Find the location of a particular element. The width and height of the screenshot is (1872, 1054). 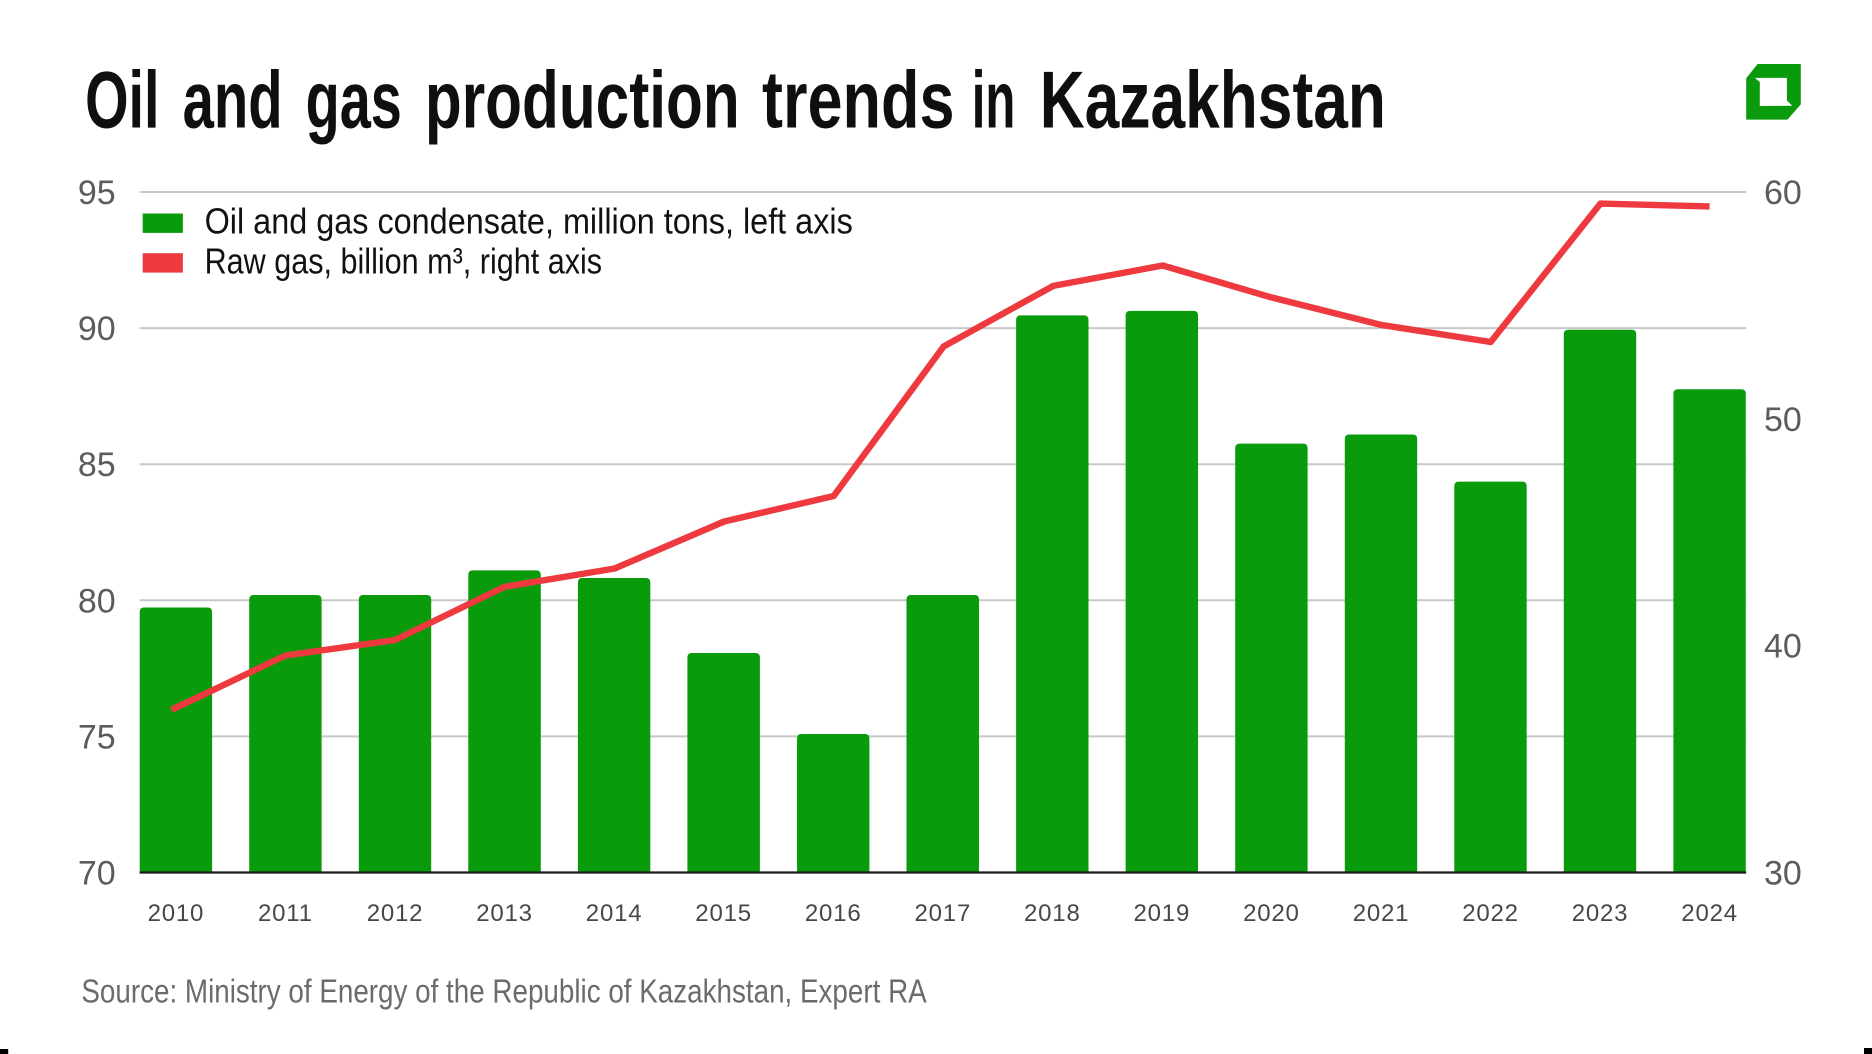

svg-text: Oil is located at coordinates (122, 100).